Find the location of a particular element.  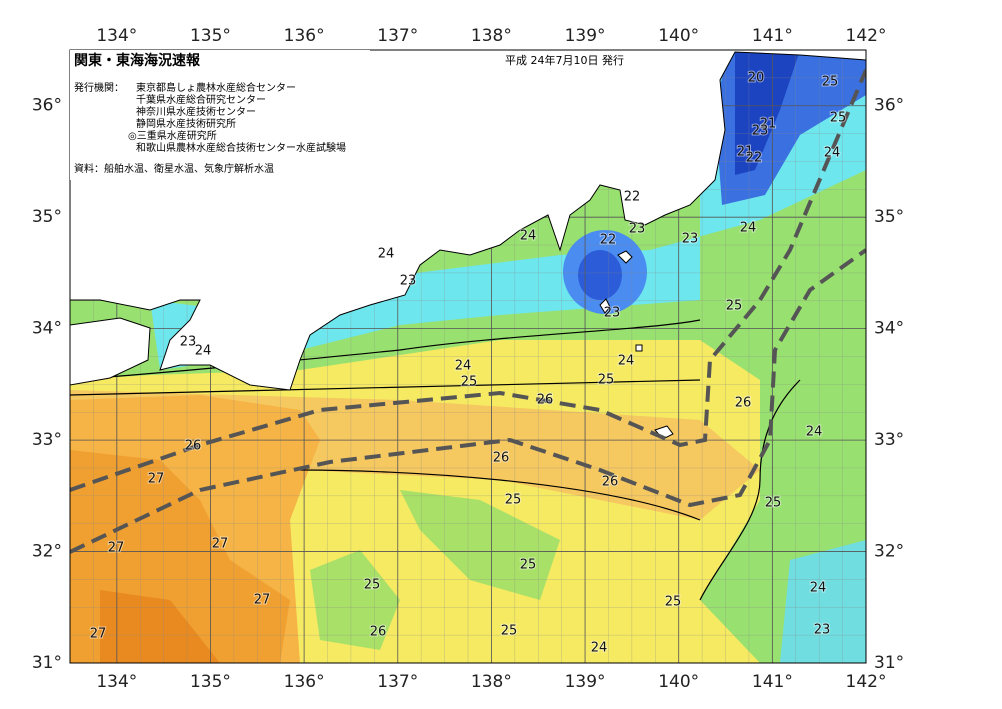

date: 平成 24年7月10日 発行 is located at coordinates (564, 60).